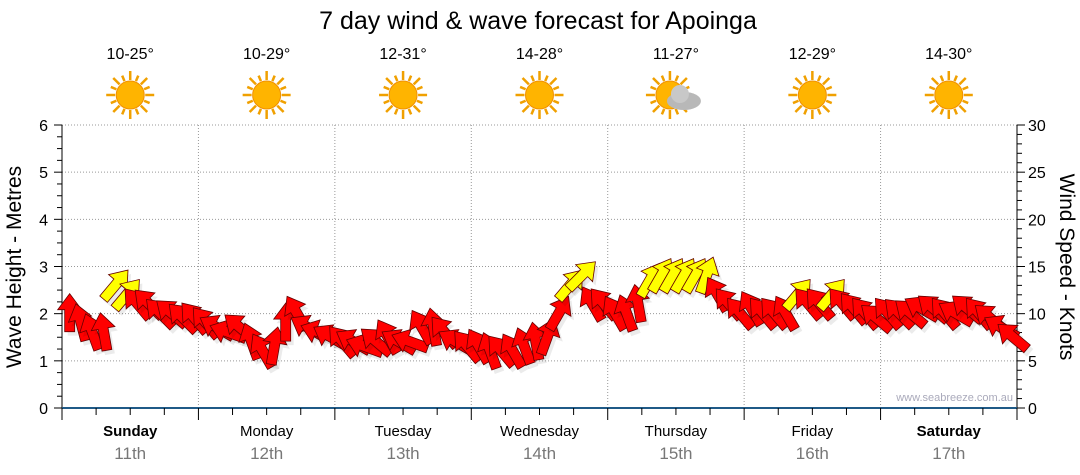  I want to click on right-tick-label: 10, so click(1037, 315).